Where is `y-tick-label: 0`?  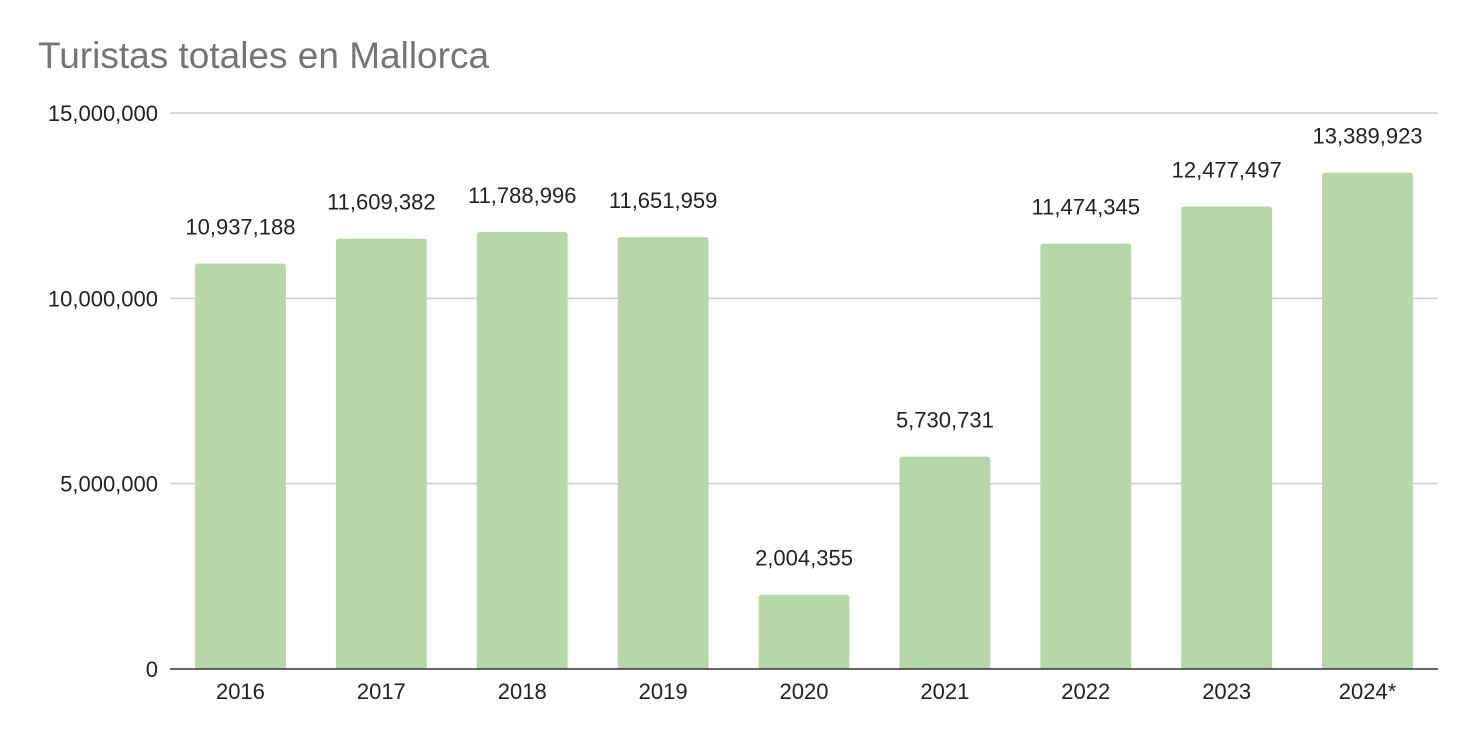
y-tick-label: 0 is located at coordinates (152, 669).